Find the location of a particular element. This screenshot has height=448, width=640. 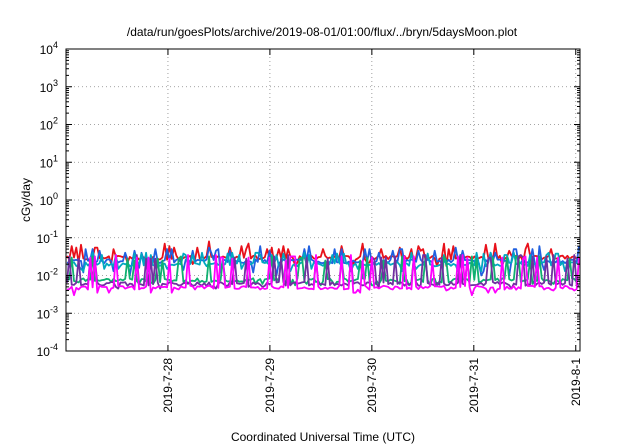

x-tick-label: 2019-7-29 is located at coordinates (270, 385).